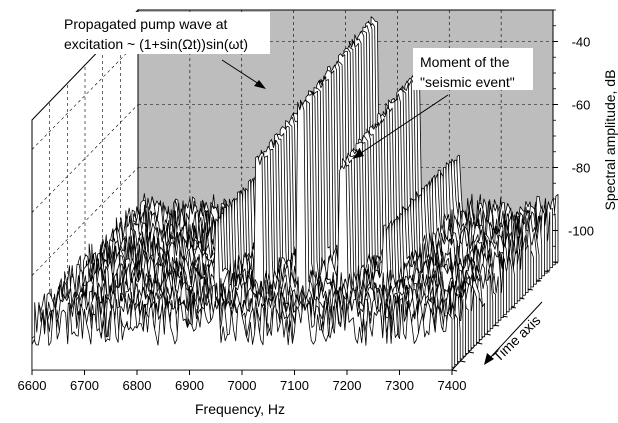 This screenshot has height=423, width=618. Describe the element at coordinates (452, 385) in the screenshot. I see `x-tick-label: 7400` at that location.